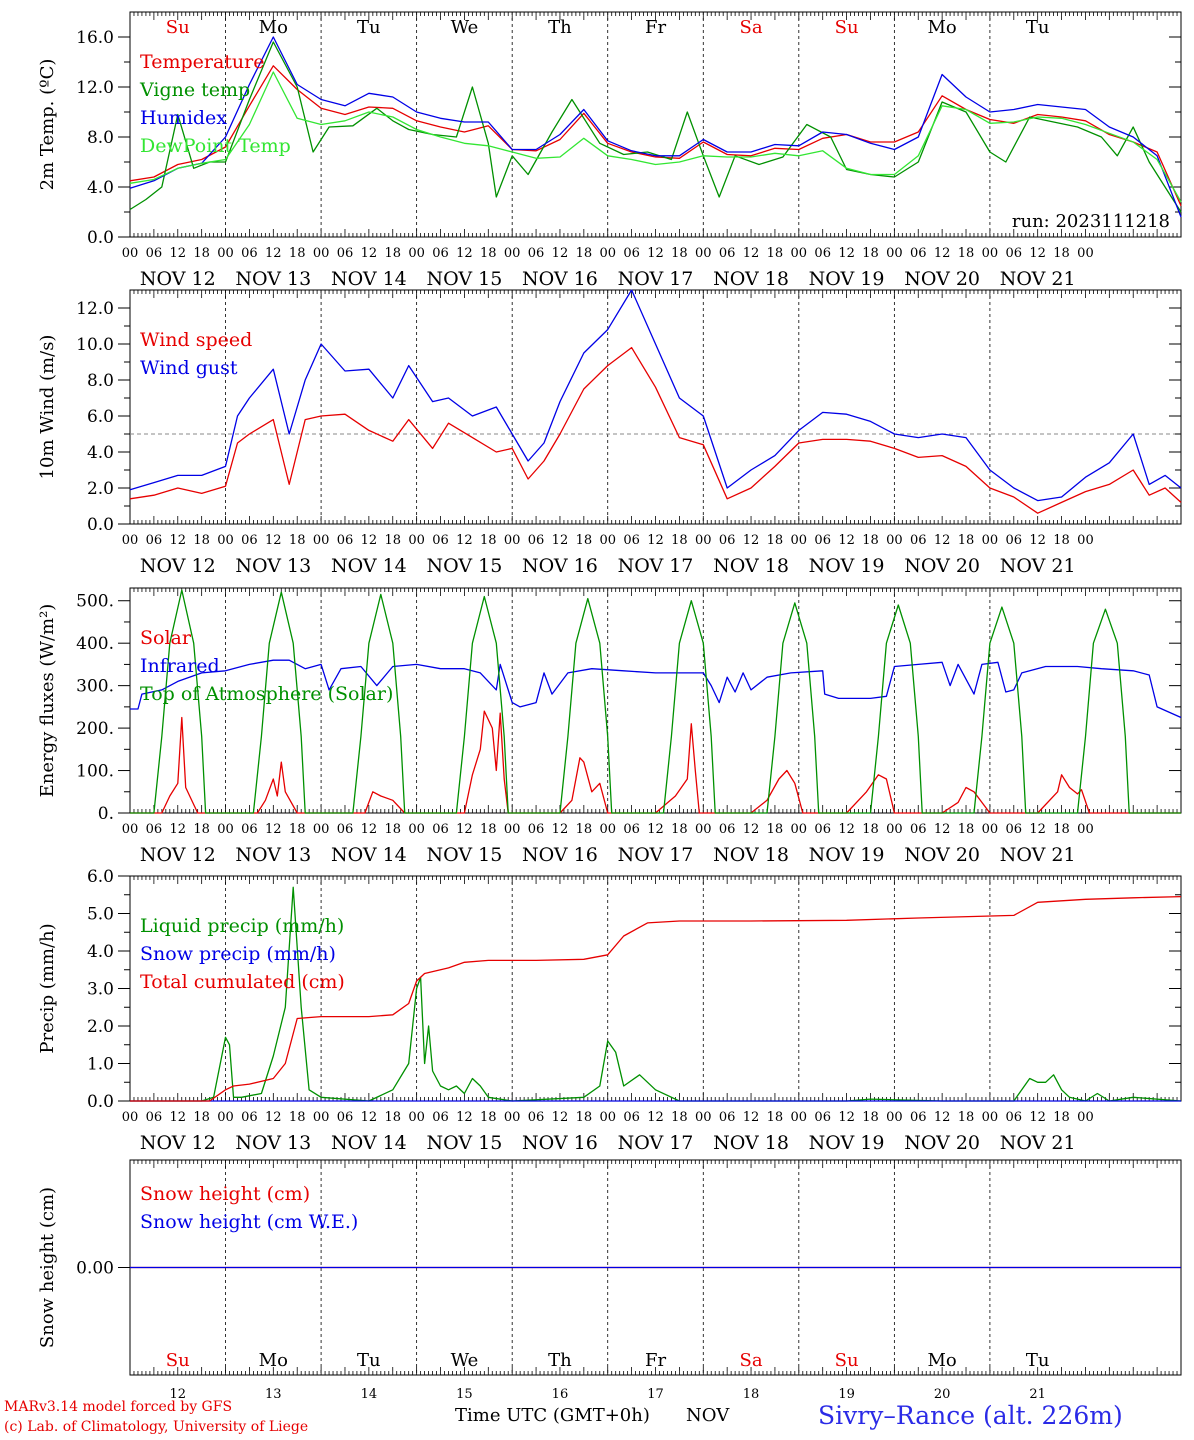 The height and width of the screenshot is (1440, 1194). What do you see at coordinates (100, 381) in the screenshot?
I see `y-tick-label: 8.0` at bounding box center [100, 381].